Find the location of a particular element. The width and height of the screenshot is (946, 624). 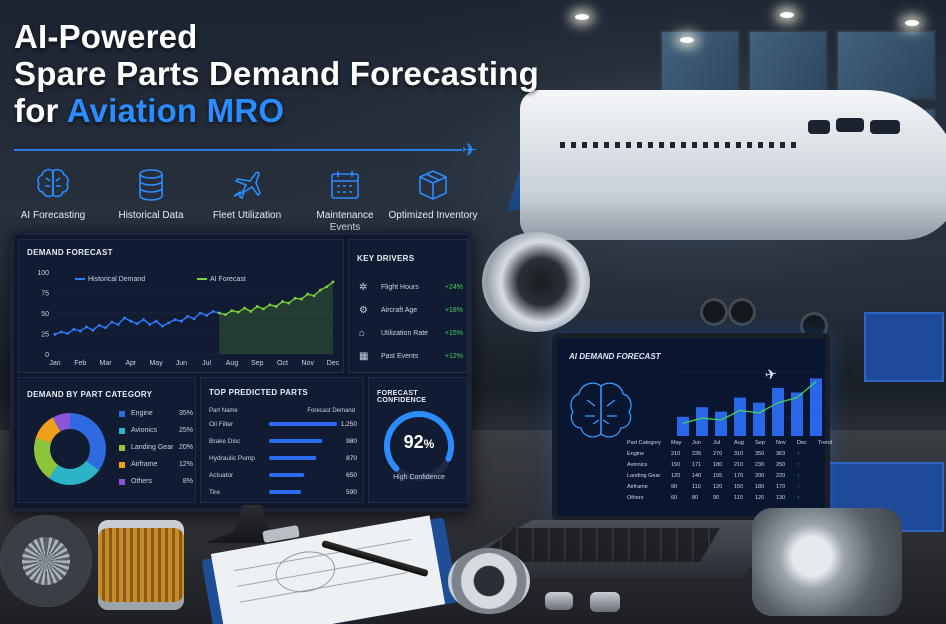

table-row: Airframe 90 110 120 150 180 170 ↑ is located at coordinates (733, 489).